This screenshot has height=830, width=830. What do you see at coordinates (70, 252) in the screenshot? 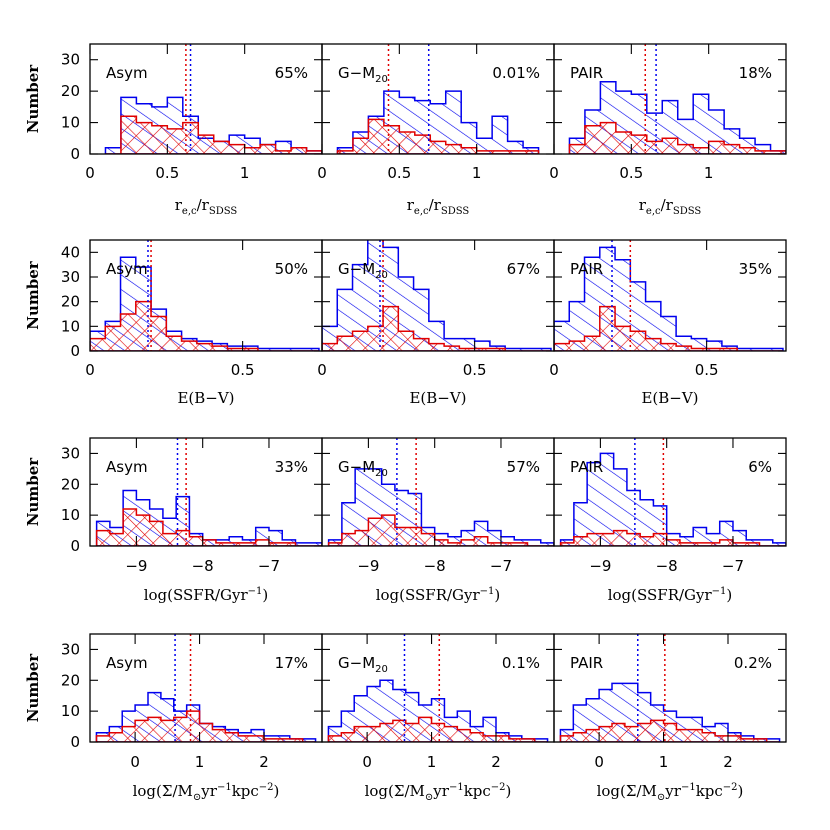
I see `y-tick-label: 40` at bounding box center [70, 252].